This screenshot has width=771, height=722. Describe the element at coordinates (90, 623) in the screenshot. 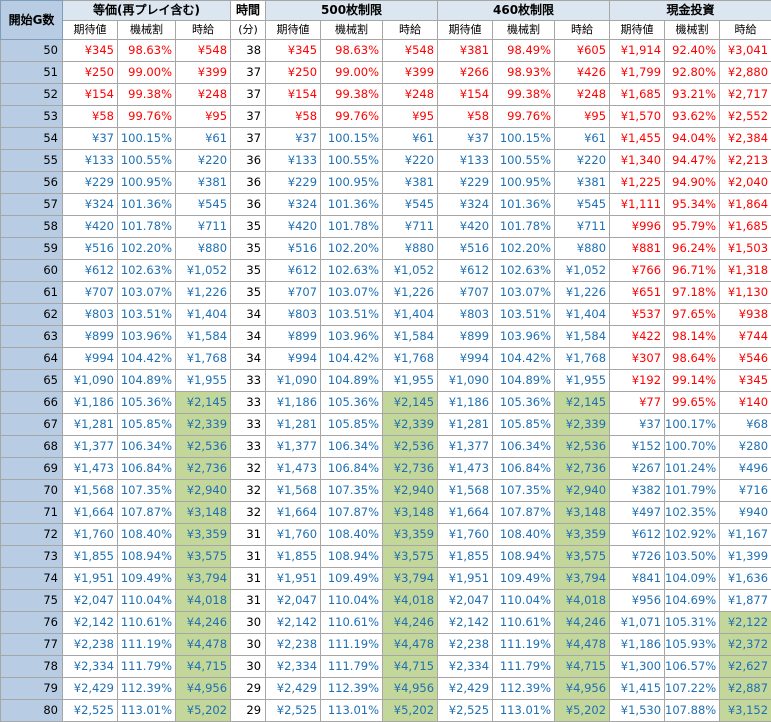

I see `expected-value-cell: ¥2,142` at that location.